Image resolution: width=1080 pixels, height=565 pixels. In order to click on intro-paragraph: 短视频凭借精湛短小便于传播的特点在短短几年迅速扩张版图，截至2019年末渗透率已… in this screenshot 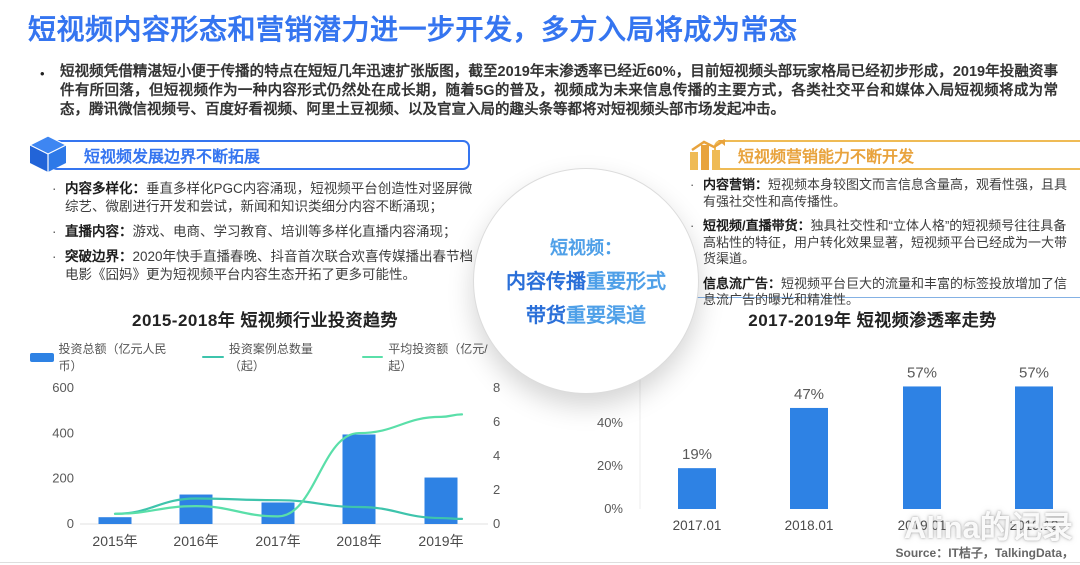, I will do `click(559, 91)`.